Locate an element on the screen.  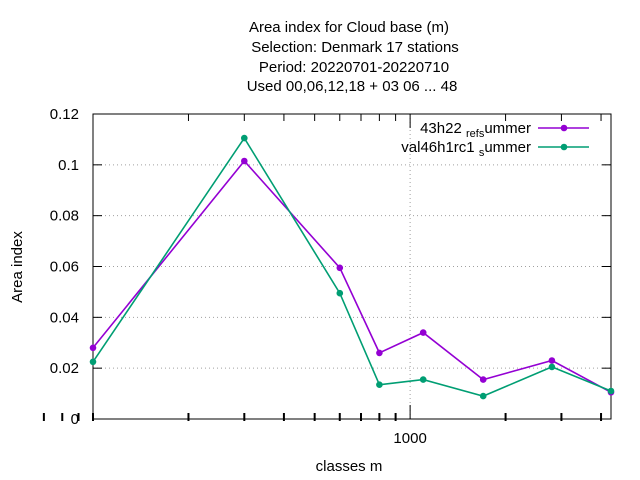
legend-label-part: val46h1rc1 is located at coordinates (440, 147).